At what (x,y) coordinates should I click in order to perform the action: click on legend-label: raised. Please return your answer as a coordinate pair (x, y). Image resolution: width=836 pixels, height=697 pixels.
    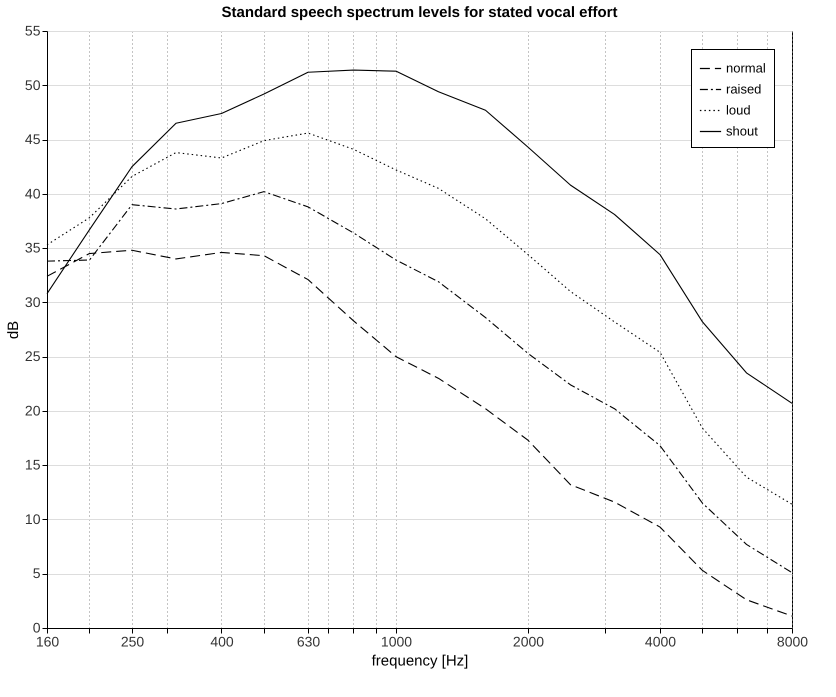
    Looking at the image, I should click on (744, 89).